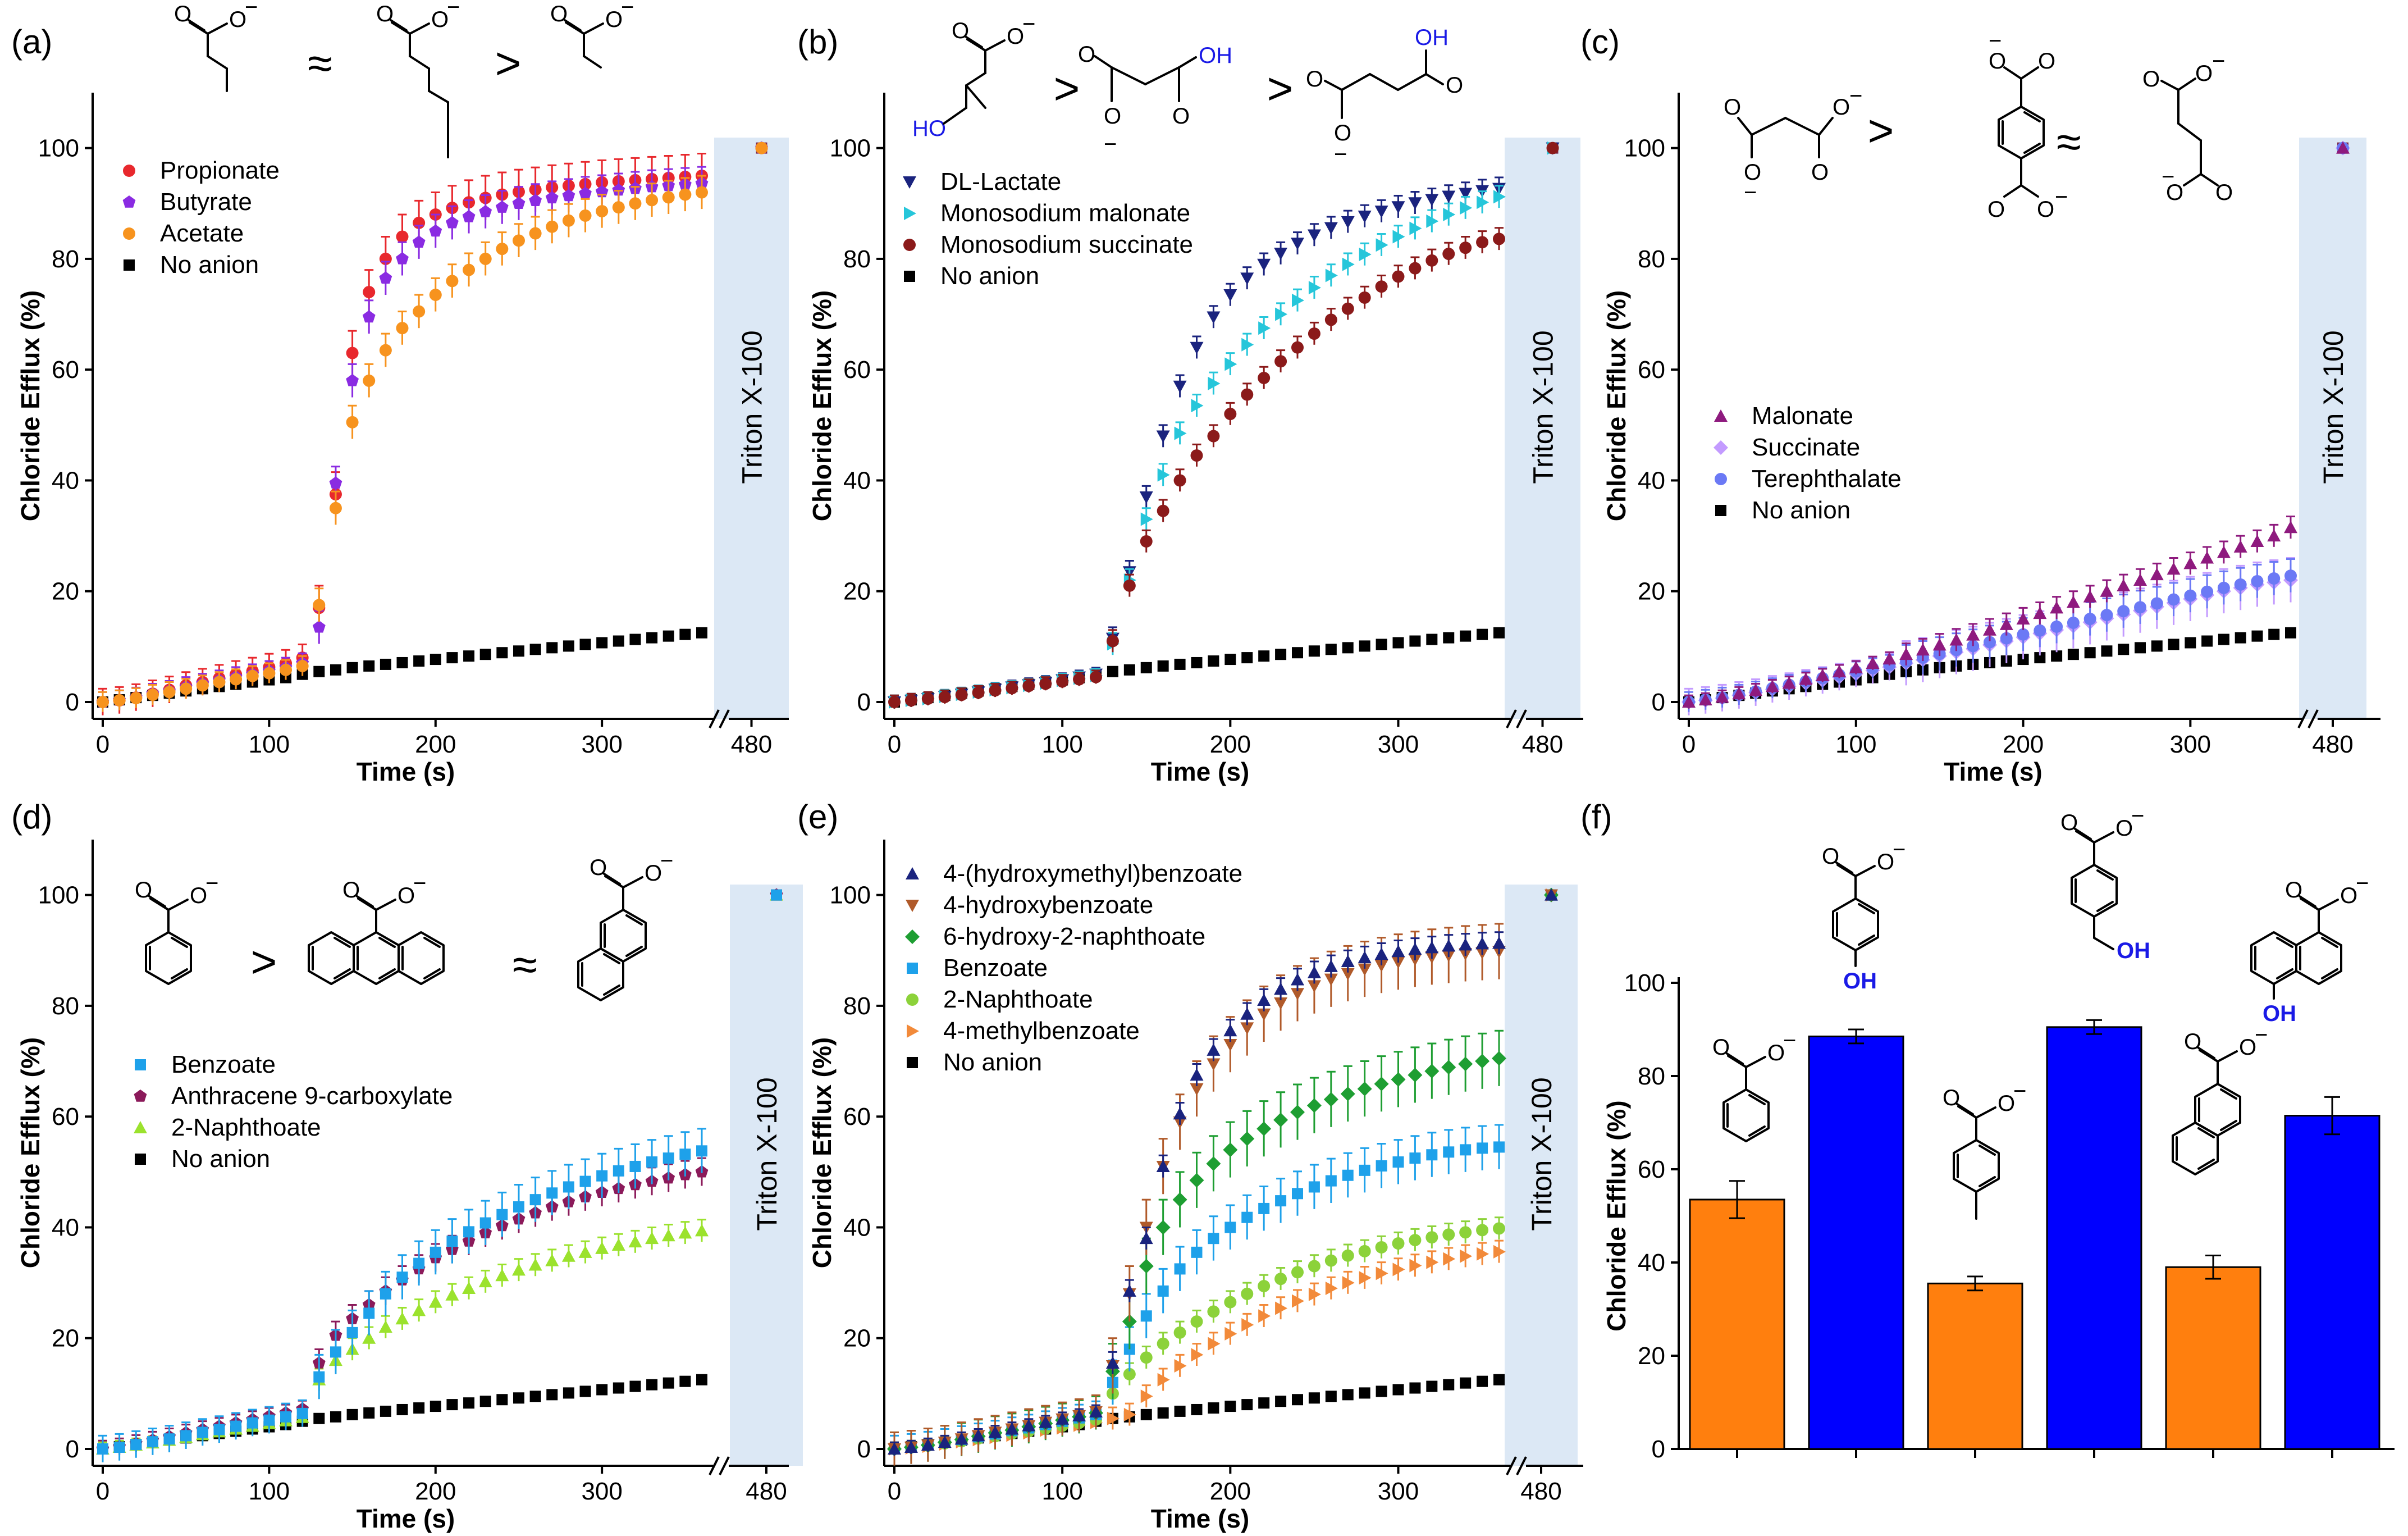  What do you see at coordinates (246, 1127) in the screenshot?
I see `legend-label: 2-Naphthoate` at bounding box center [246, 1127].